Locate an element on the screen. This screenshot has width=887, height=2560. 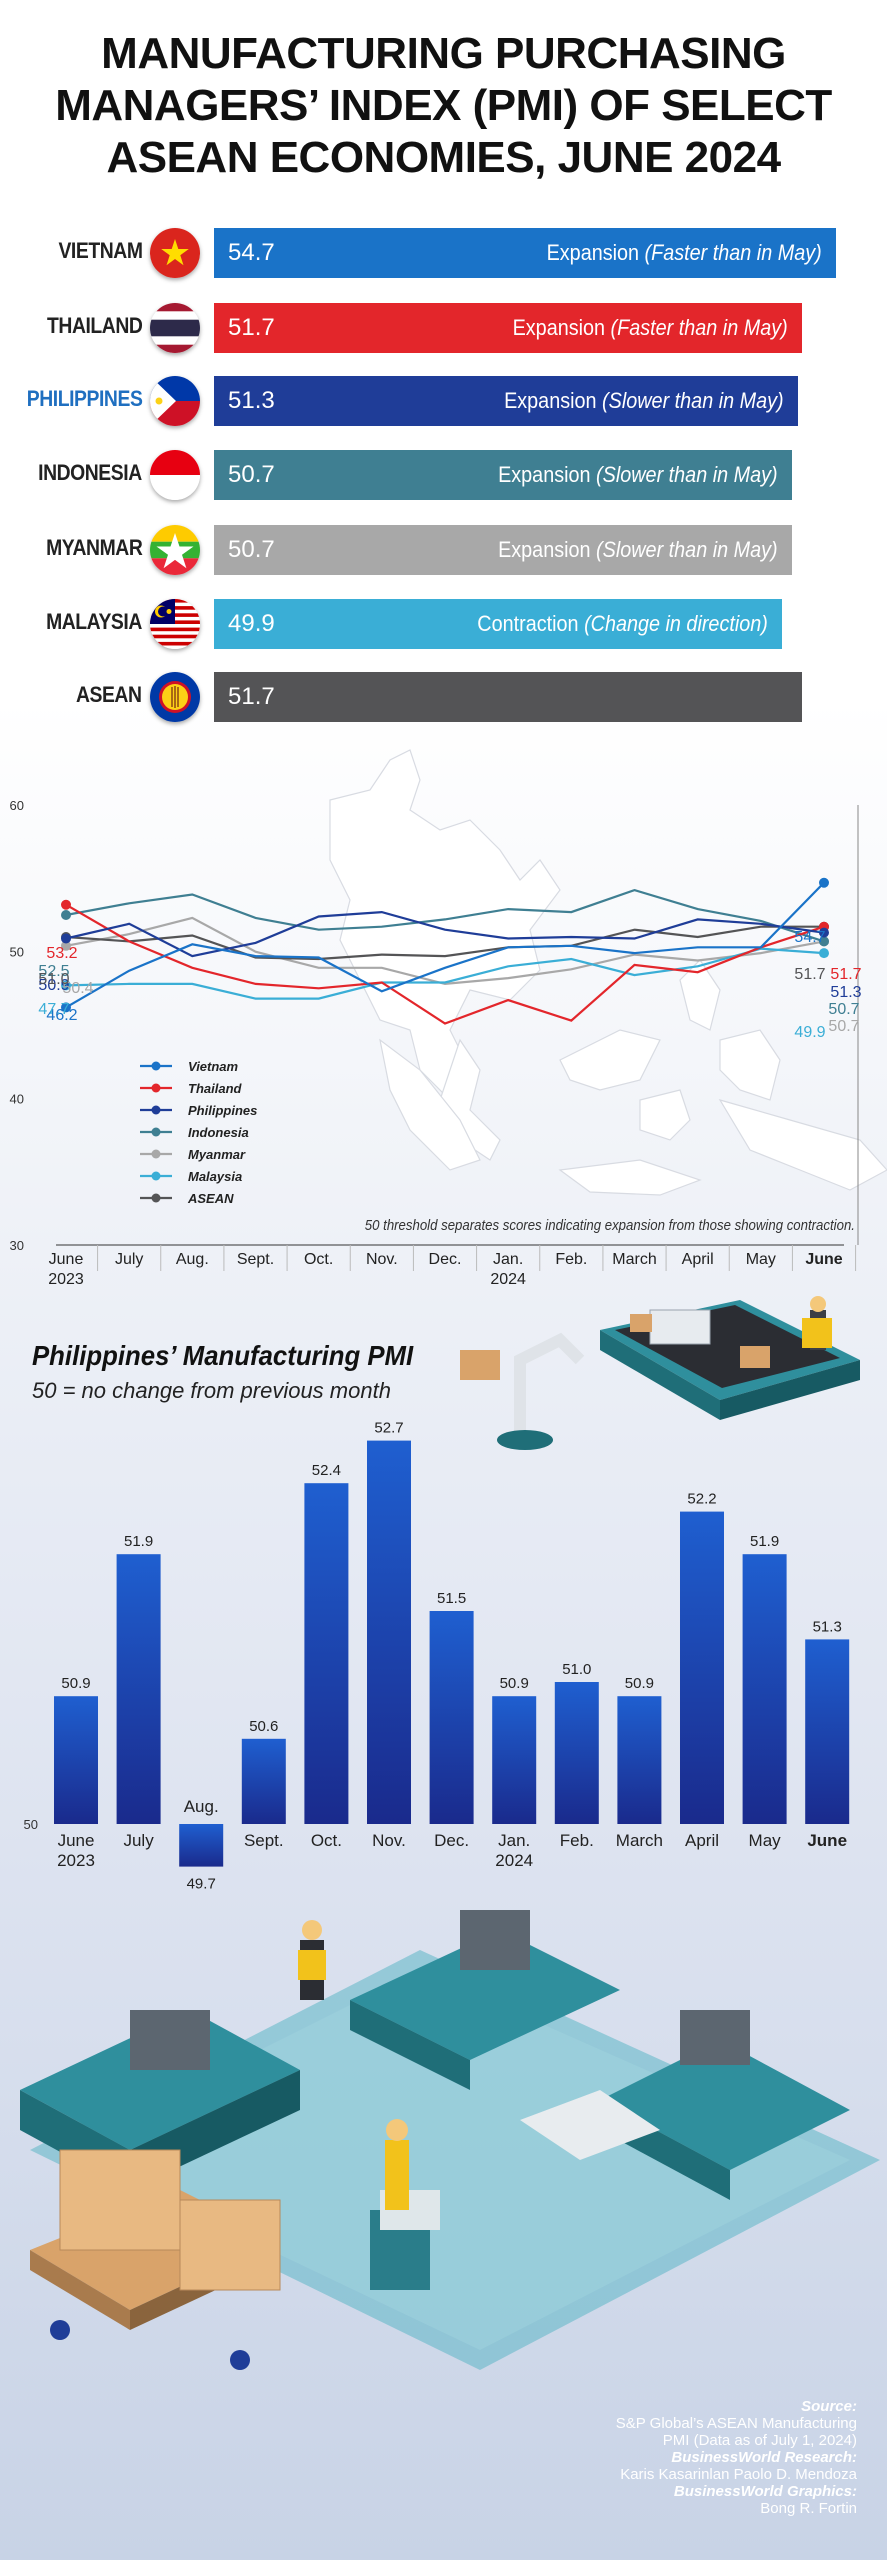
source-line-2: PMI (Data as of July 1, 2024) is located at coordinates (759, 2440).